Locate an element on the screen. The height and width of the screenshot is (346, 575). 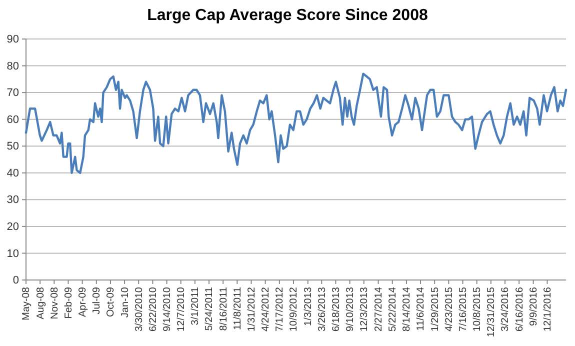
x-tick-label: 8/14/2014 is located at coordinates (407, 309).